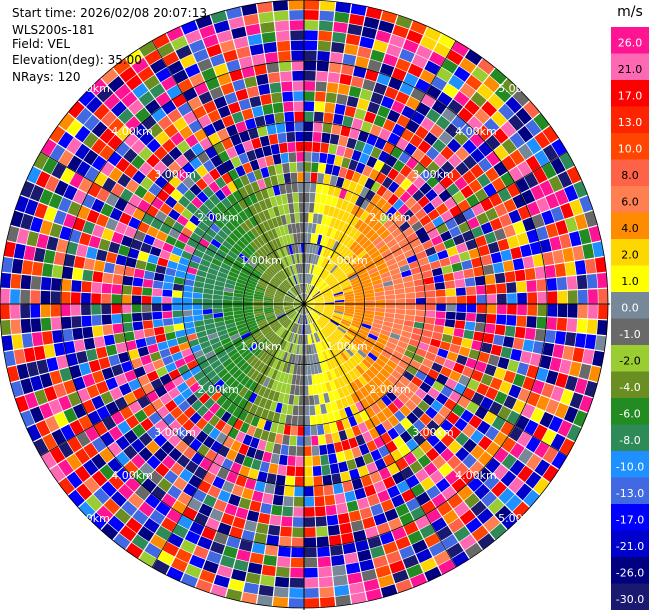 The width and height of the screenshot is (650, 610). I want to click on colorbar-tick-label: 8.0, so click(630, 175).